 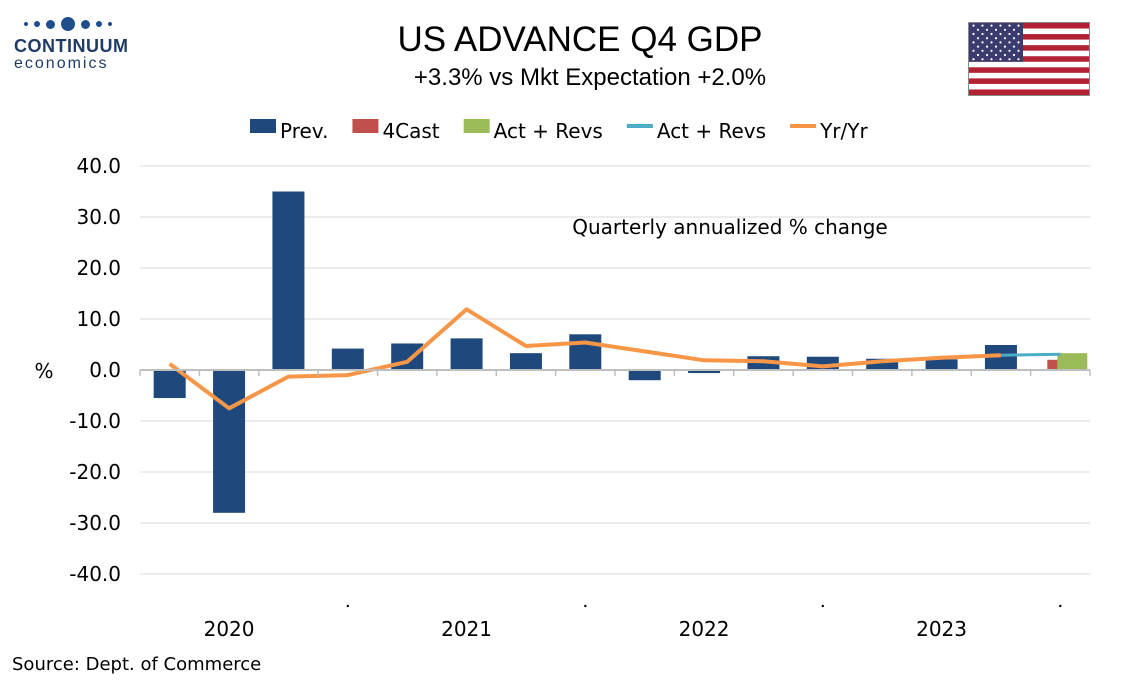 I want to click on line-act-revs, so click(x=1030, y=354).